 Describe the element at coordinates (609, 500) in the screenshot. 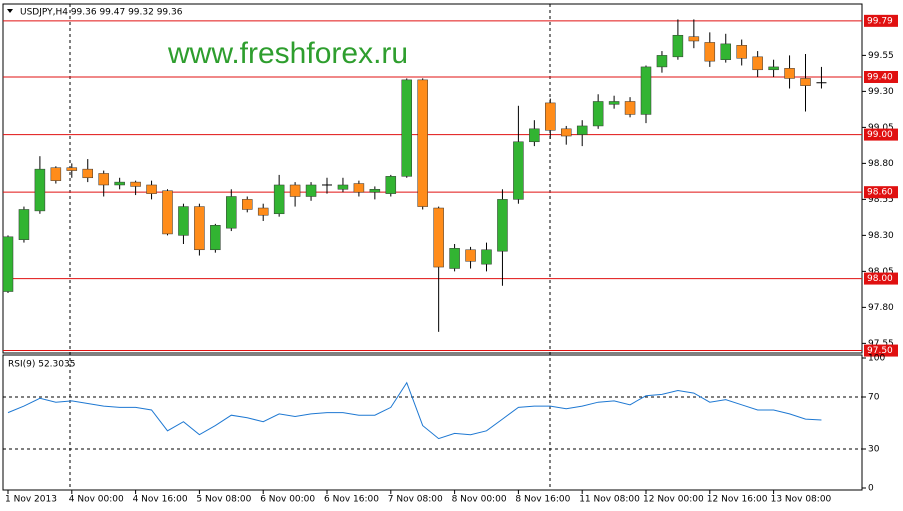

I see `x-tick-label: 11 Nov 08:00` at that location.